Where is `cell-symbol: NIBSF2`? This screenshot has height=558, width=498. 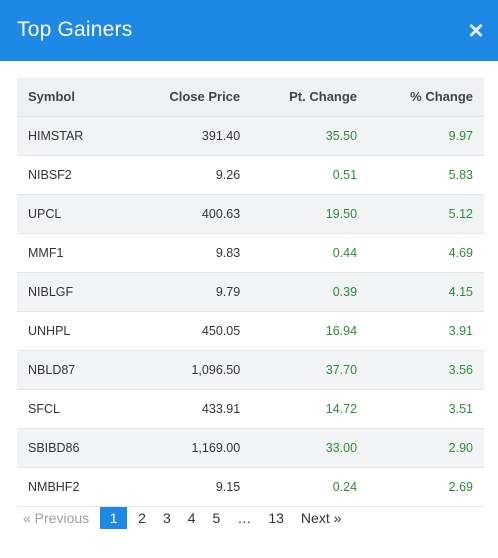 cell-symbol: NIBSF2 is located at coordinates (50, 174).